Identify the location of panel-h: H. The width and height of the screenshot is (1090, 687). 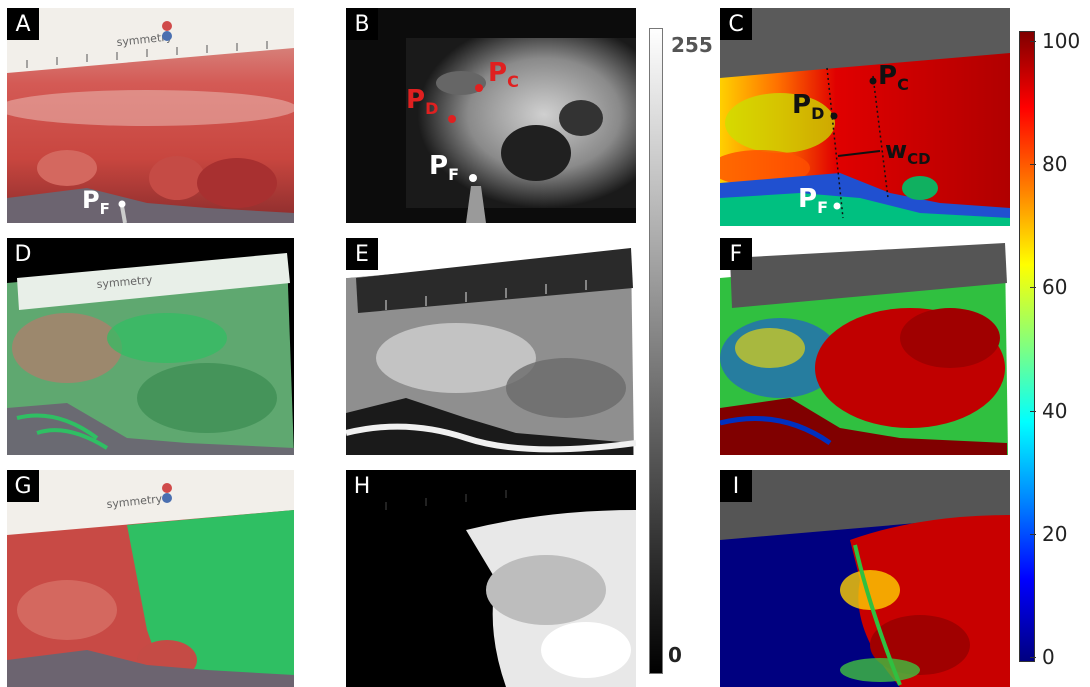
(491, 578).